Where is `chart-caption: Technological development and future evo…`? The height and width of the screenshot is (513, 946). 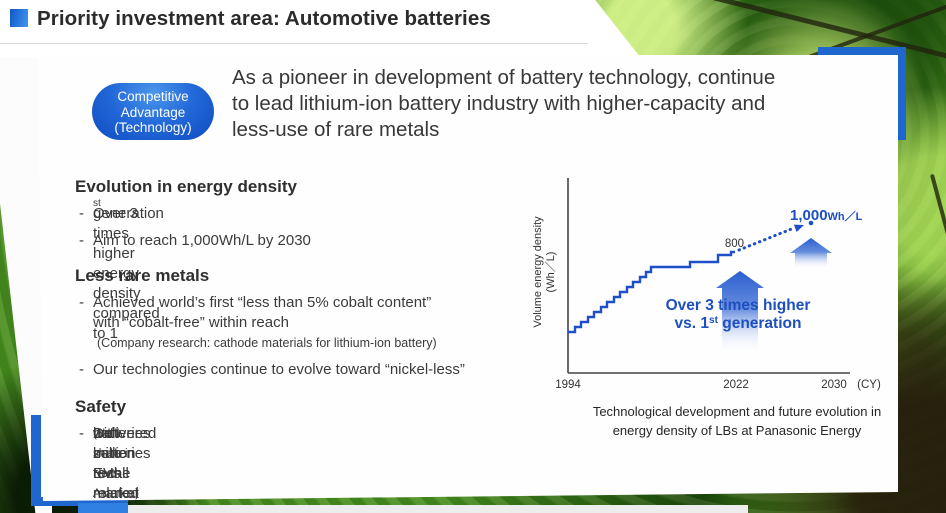 chart-caption: Technological development and future evo… is located at coordinates (712, 421).